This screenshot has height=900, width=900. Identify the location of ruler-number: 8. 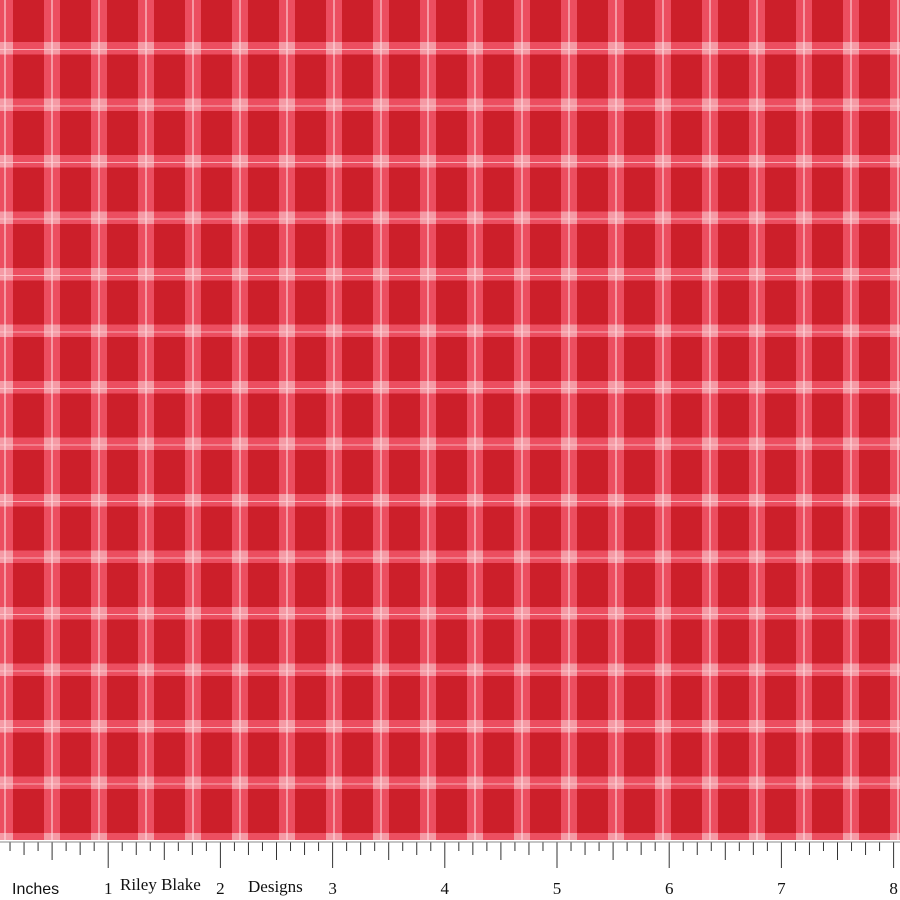
(893, 888).